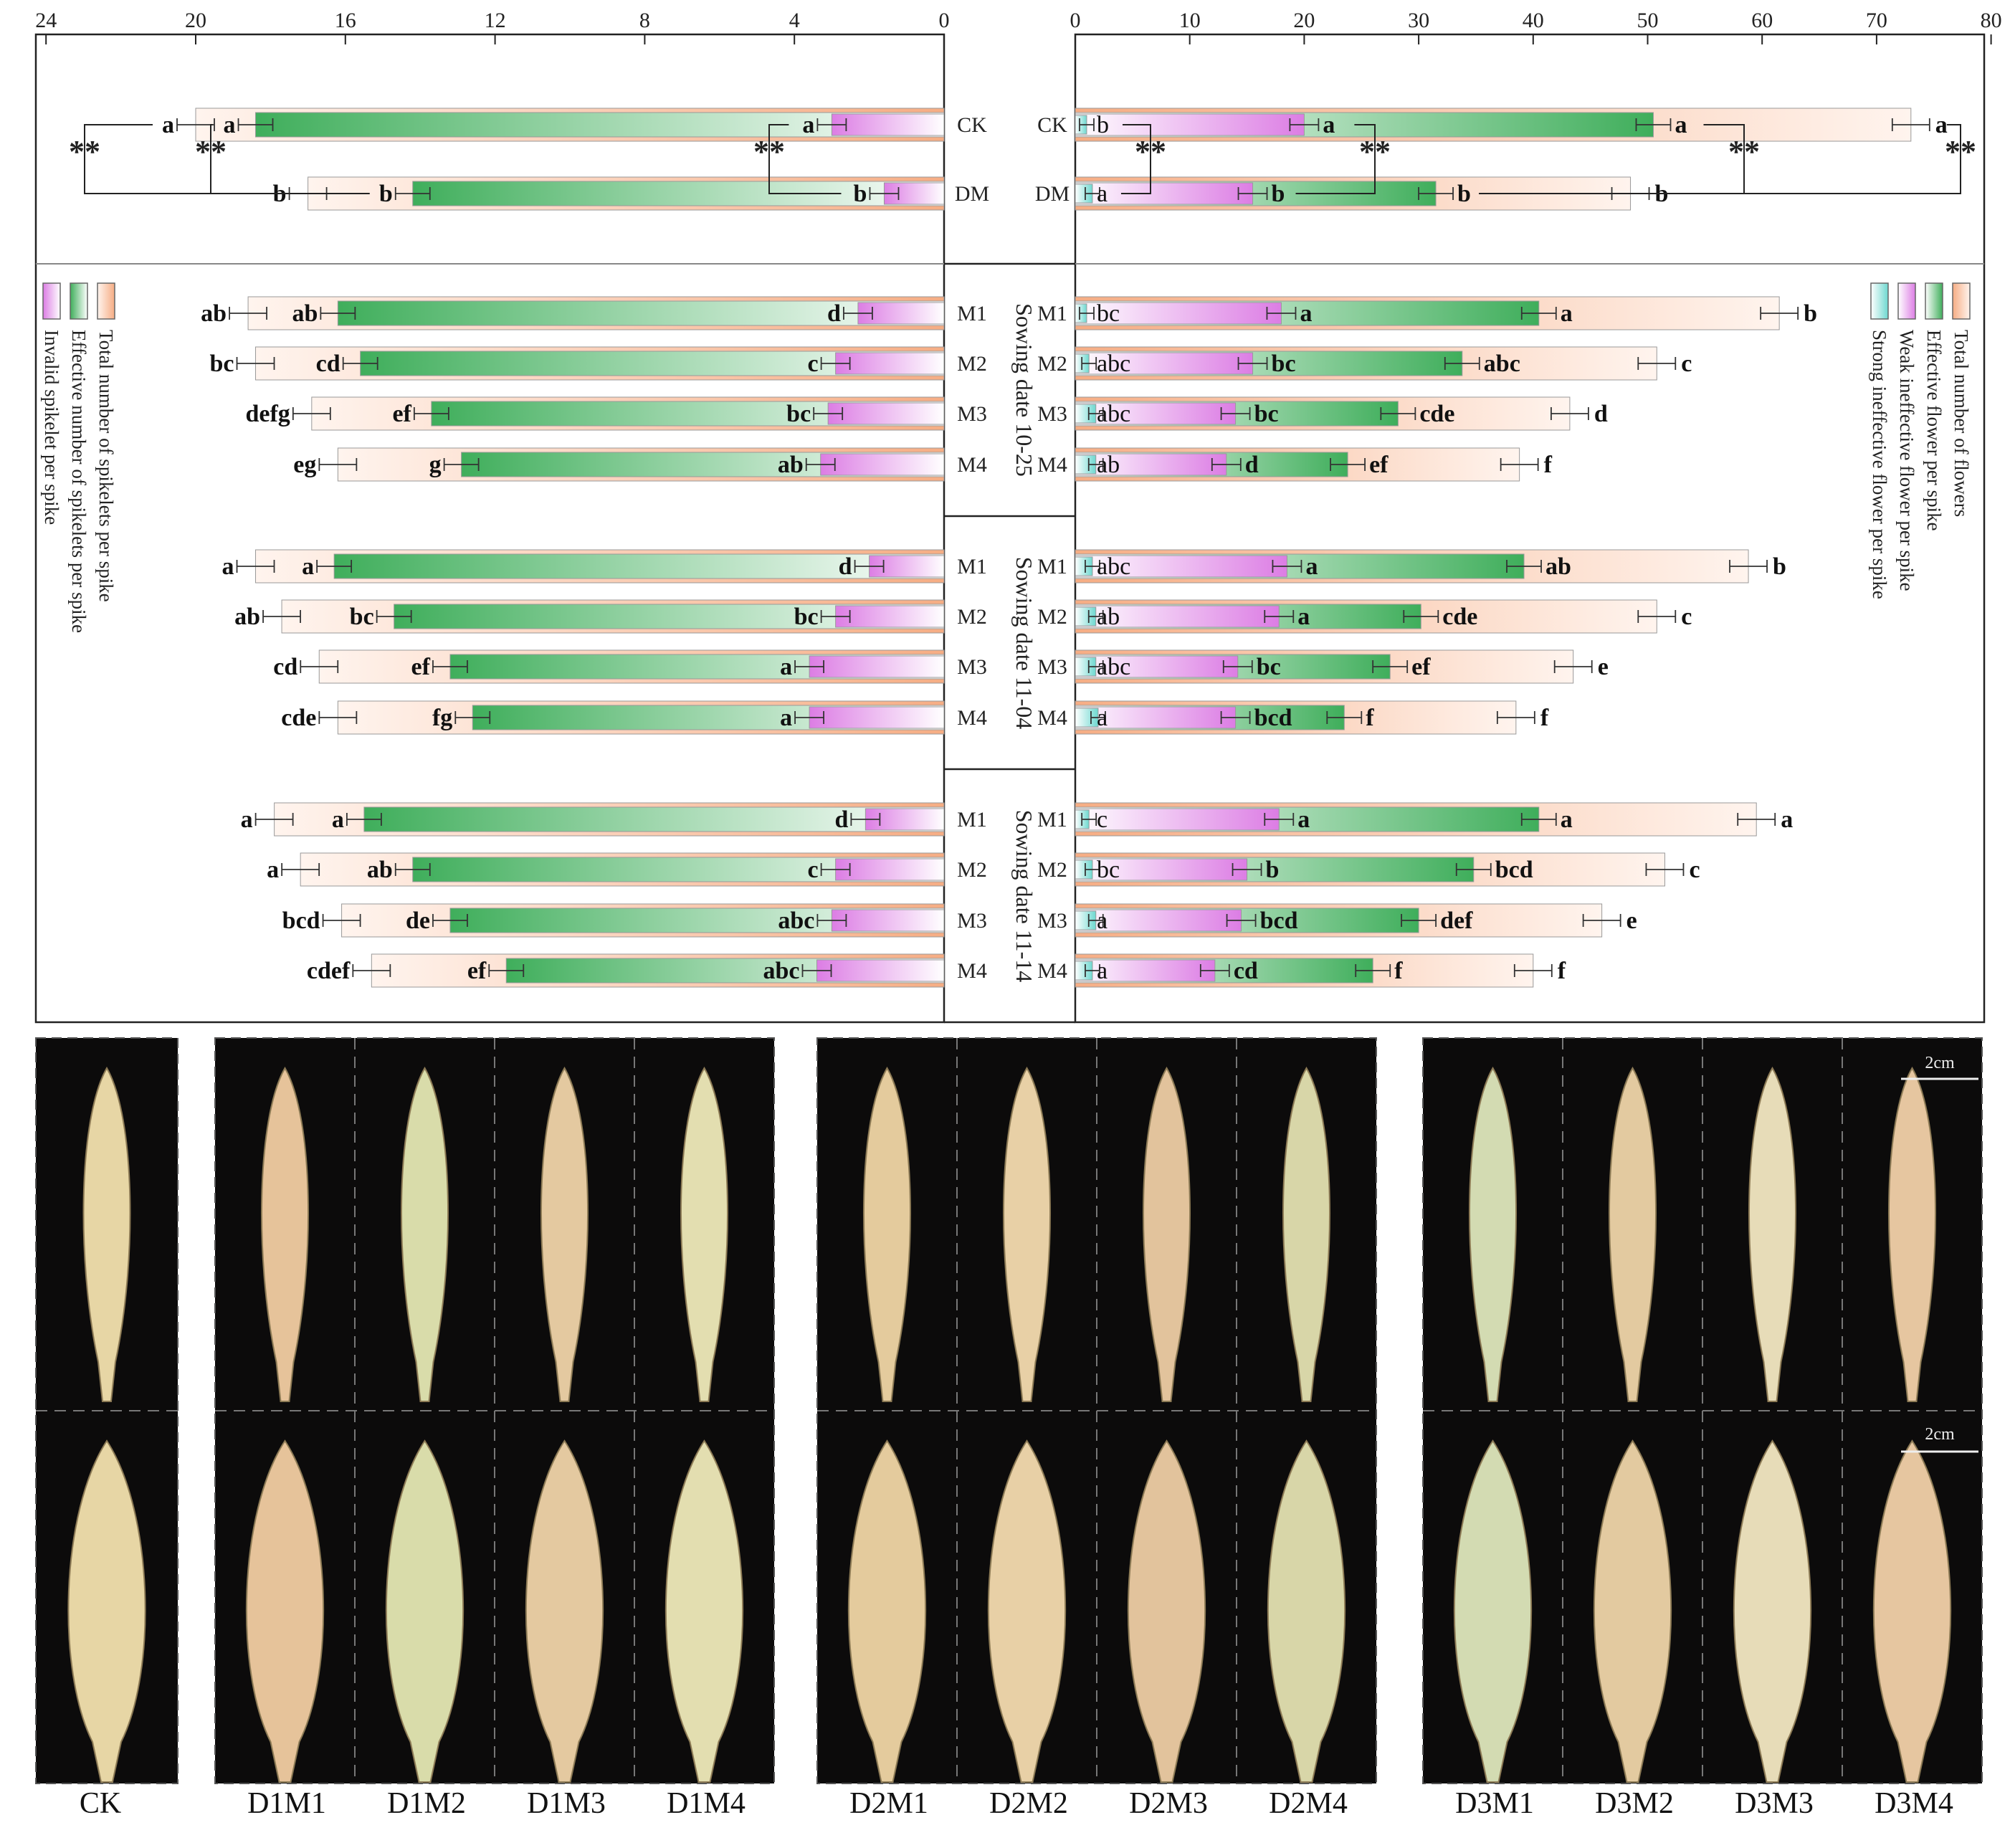 The height and width of the screenshot is (1848, 2010). I want to click on right-tick-label: 70, so click(1876, 21).